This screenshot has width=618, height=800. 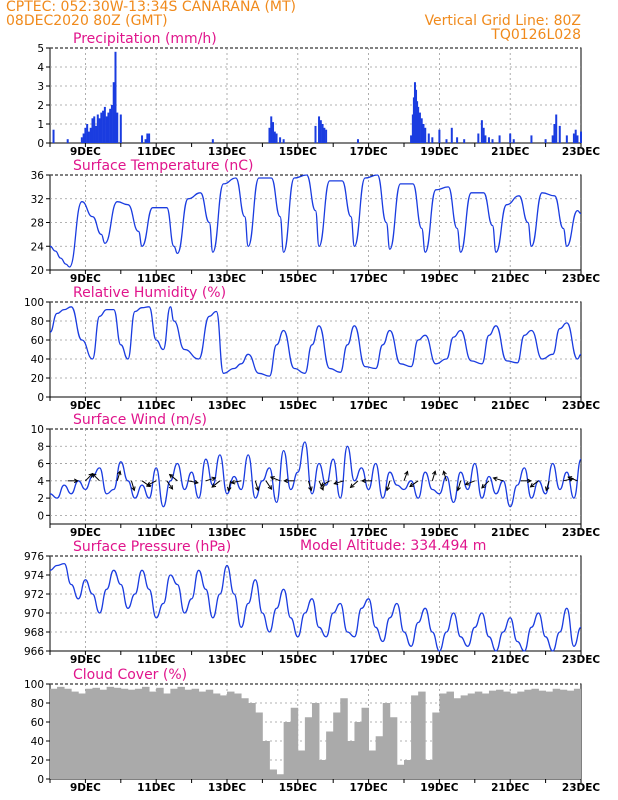 I want to click on y-tick-label: 6, so click(x=40, y=465).